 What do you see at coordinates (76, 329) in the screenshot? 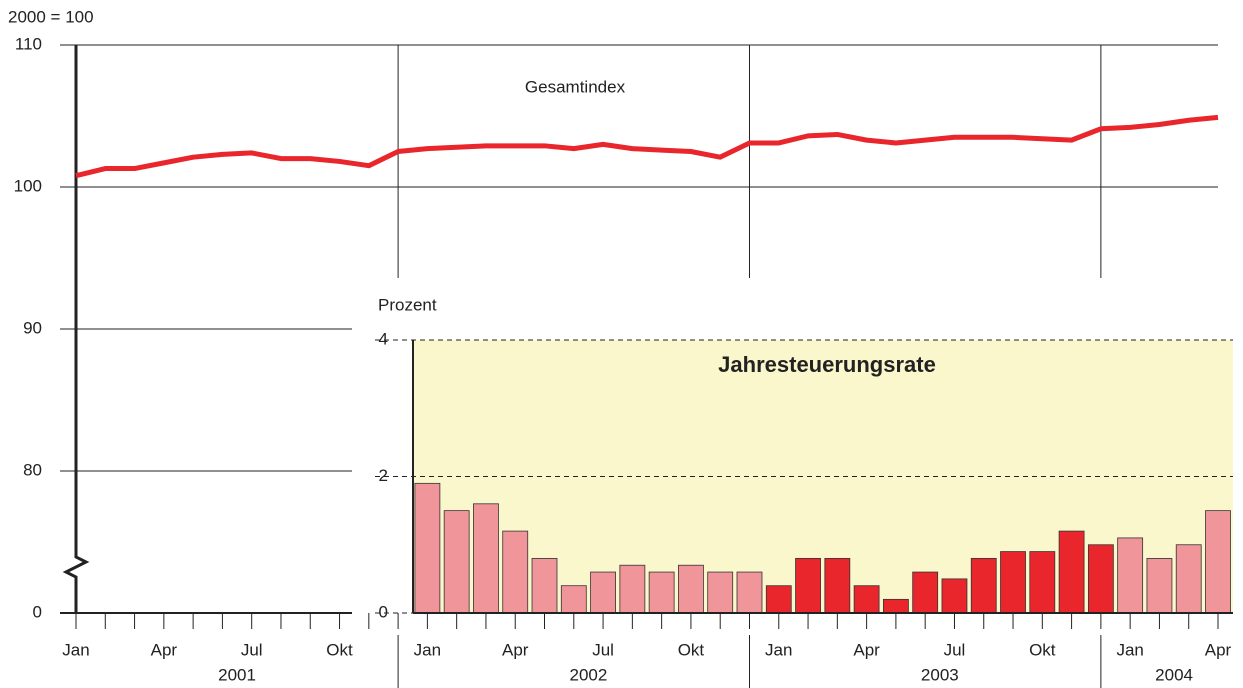
I see `y-axis` at bounding box center [76, 329].